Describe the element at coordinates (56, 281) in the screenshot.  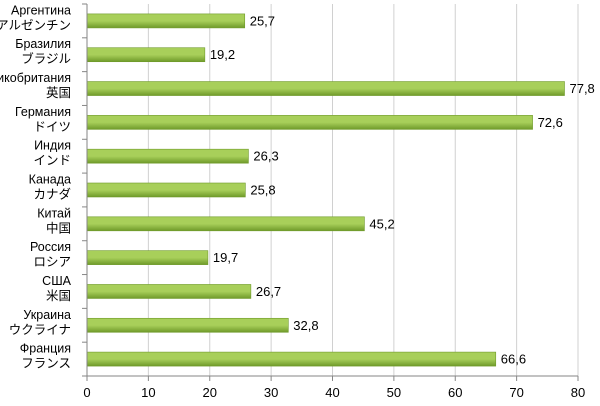
I see `category-label: США` at that location.